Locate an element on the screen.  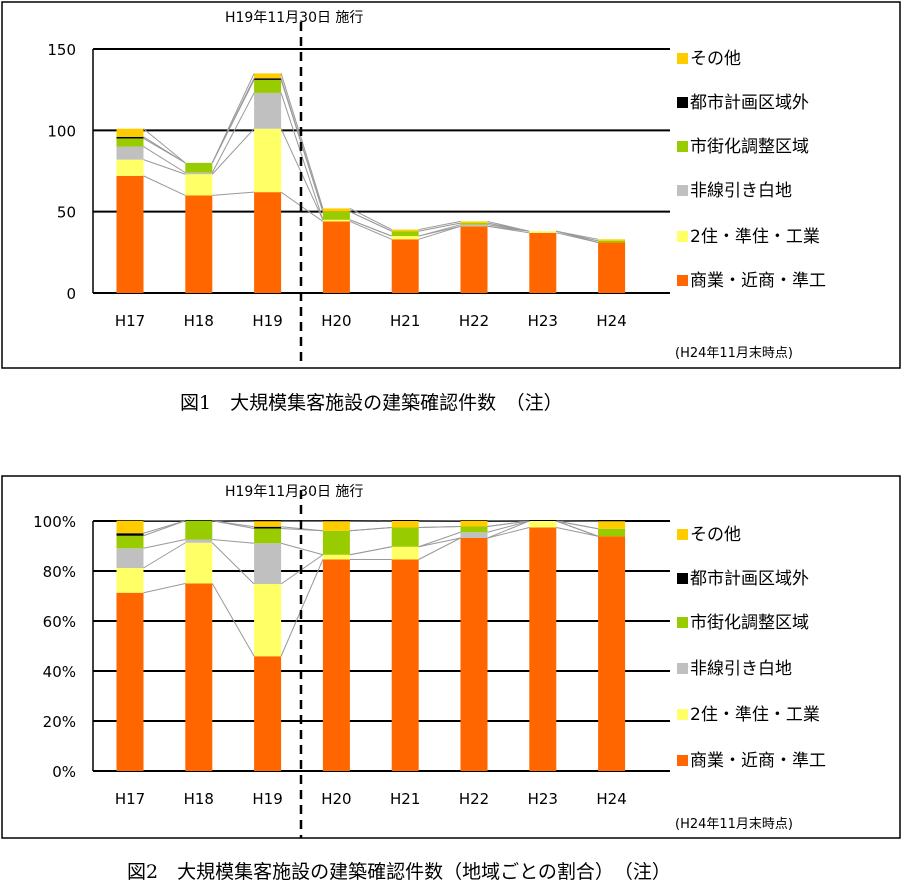
chart2-legend-label: 非線引き白地 is located at coordinates (741, 669).